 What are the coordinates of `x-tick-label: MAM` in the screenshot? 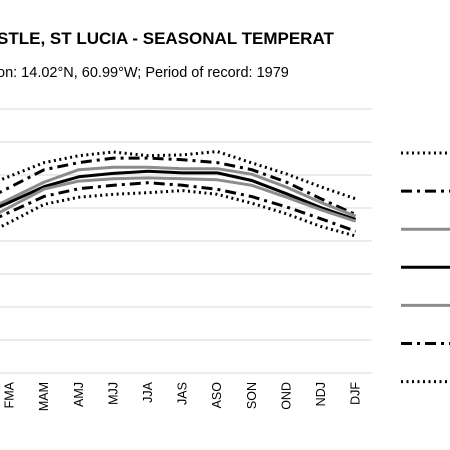 It's located at (44, 396).